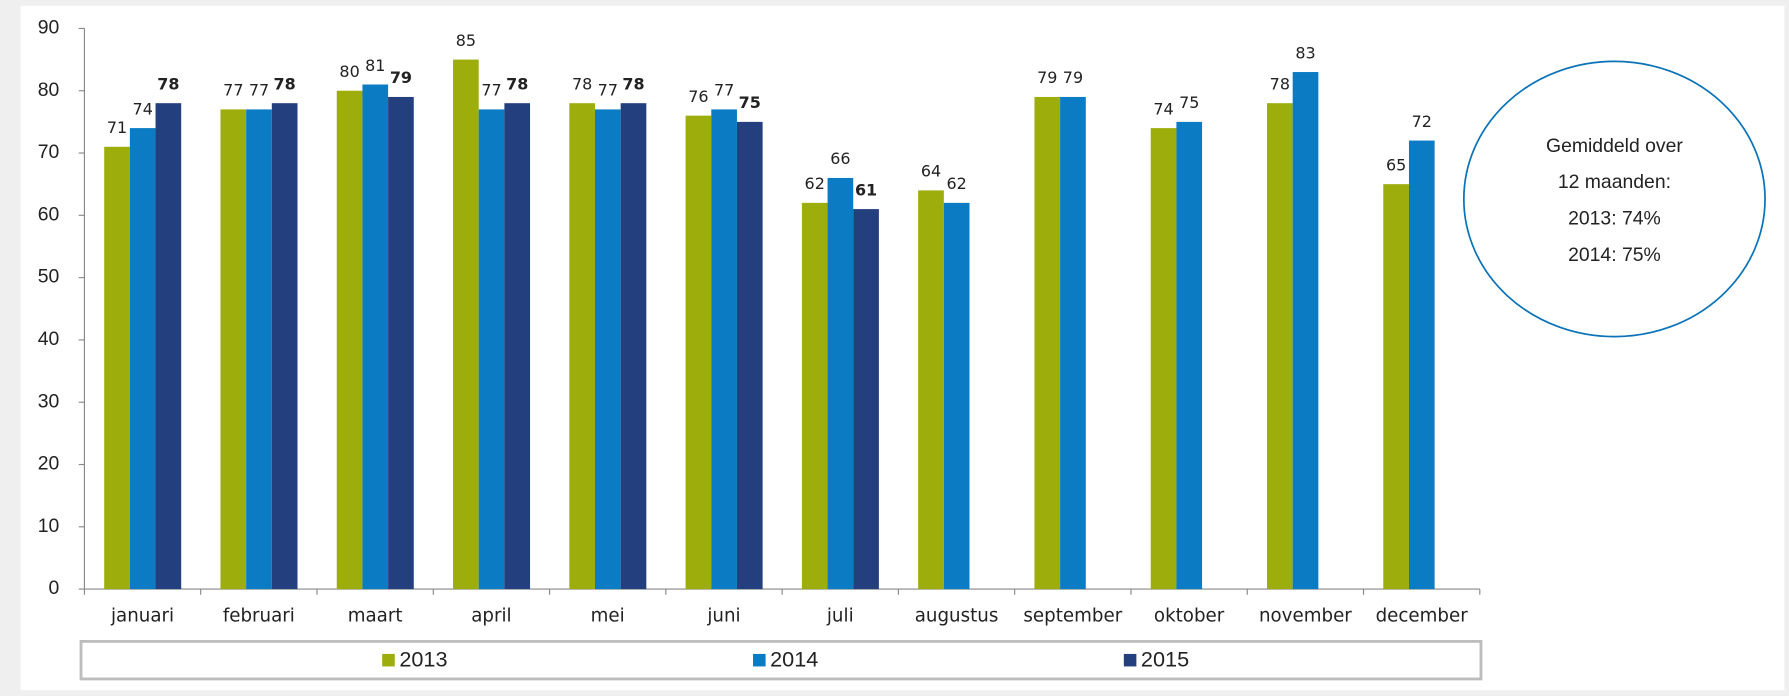 This screenshot has height=696, width=1789. What do you see at coordinates (49, 90) in the screenshot?
I see `y-tick-label: 80` at bounding box center [49, 90].